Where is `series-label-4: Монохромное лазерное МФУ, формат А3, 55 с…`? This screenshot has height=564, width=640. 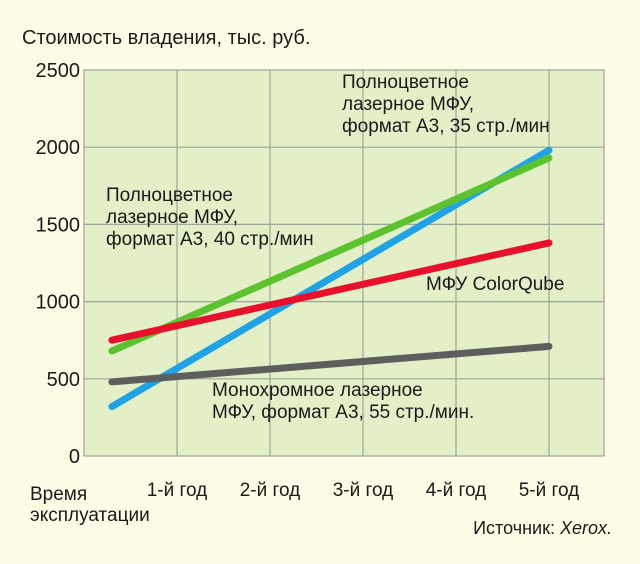
series-label-4: Монохромное лазерное МФУ, формат А3, 55 с… is located at coordinates (343, 401).